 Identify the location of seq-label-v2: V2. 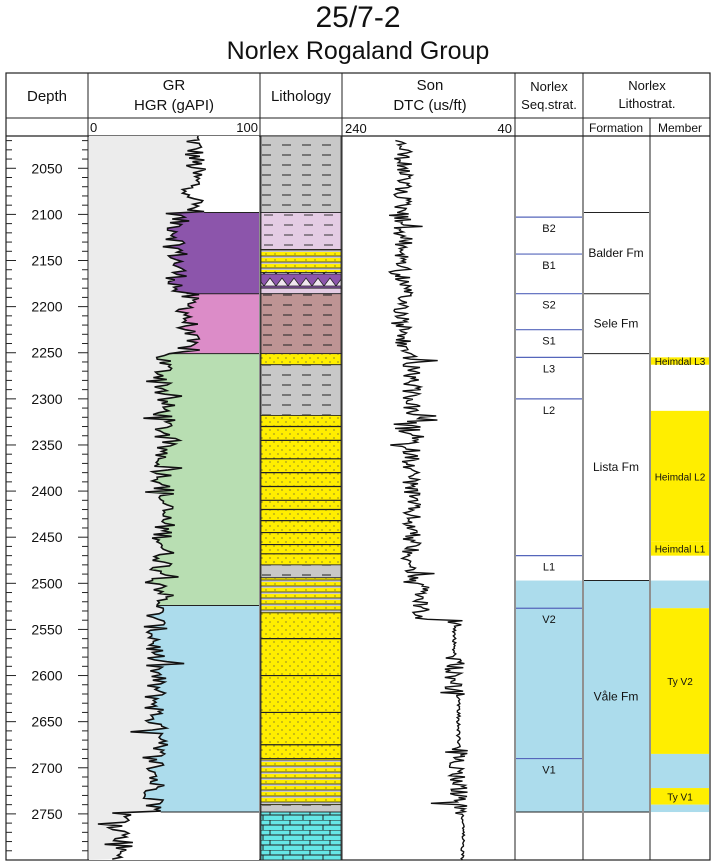
(548, 620).